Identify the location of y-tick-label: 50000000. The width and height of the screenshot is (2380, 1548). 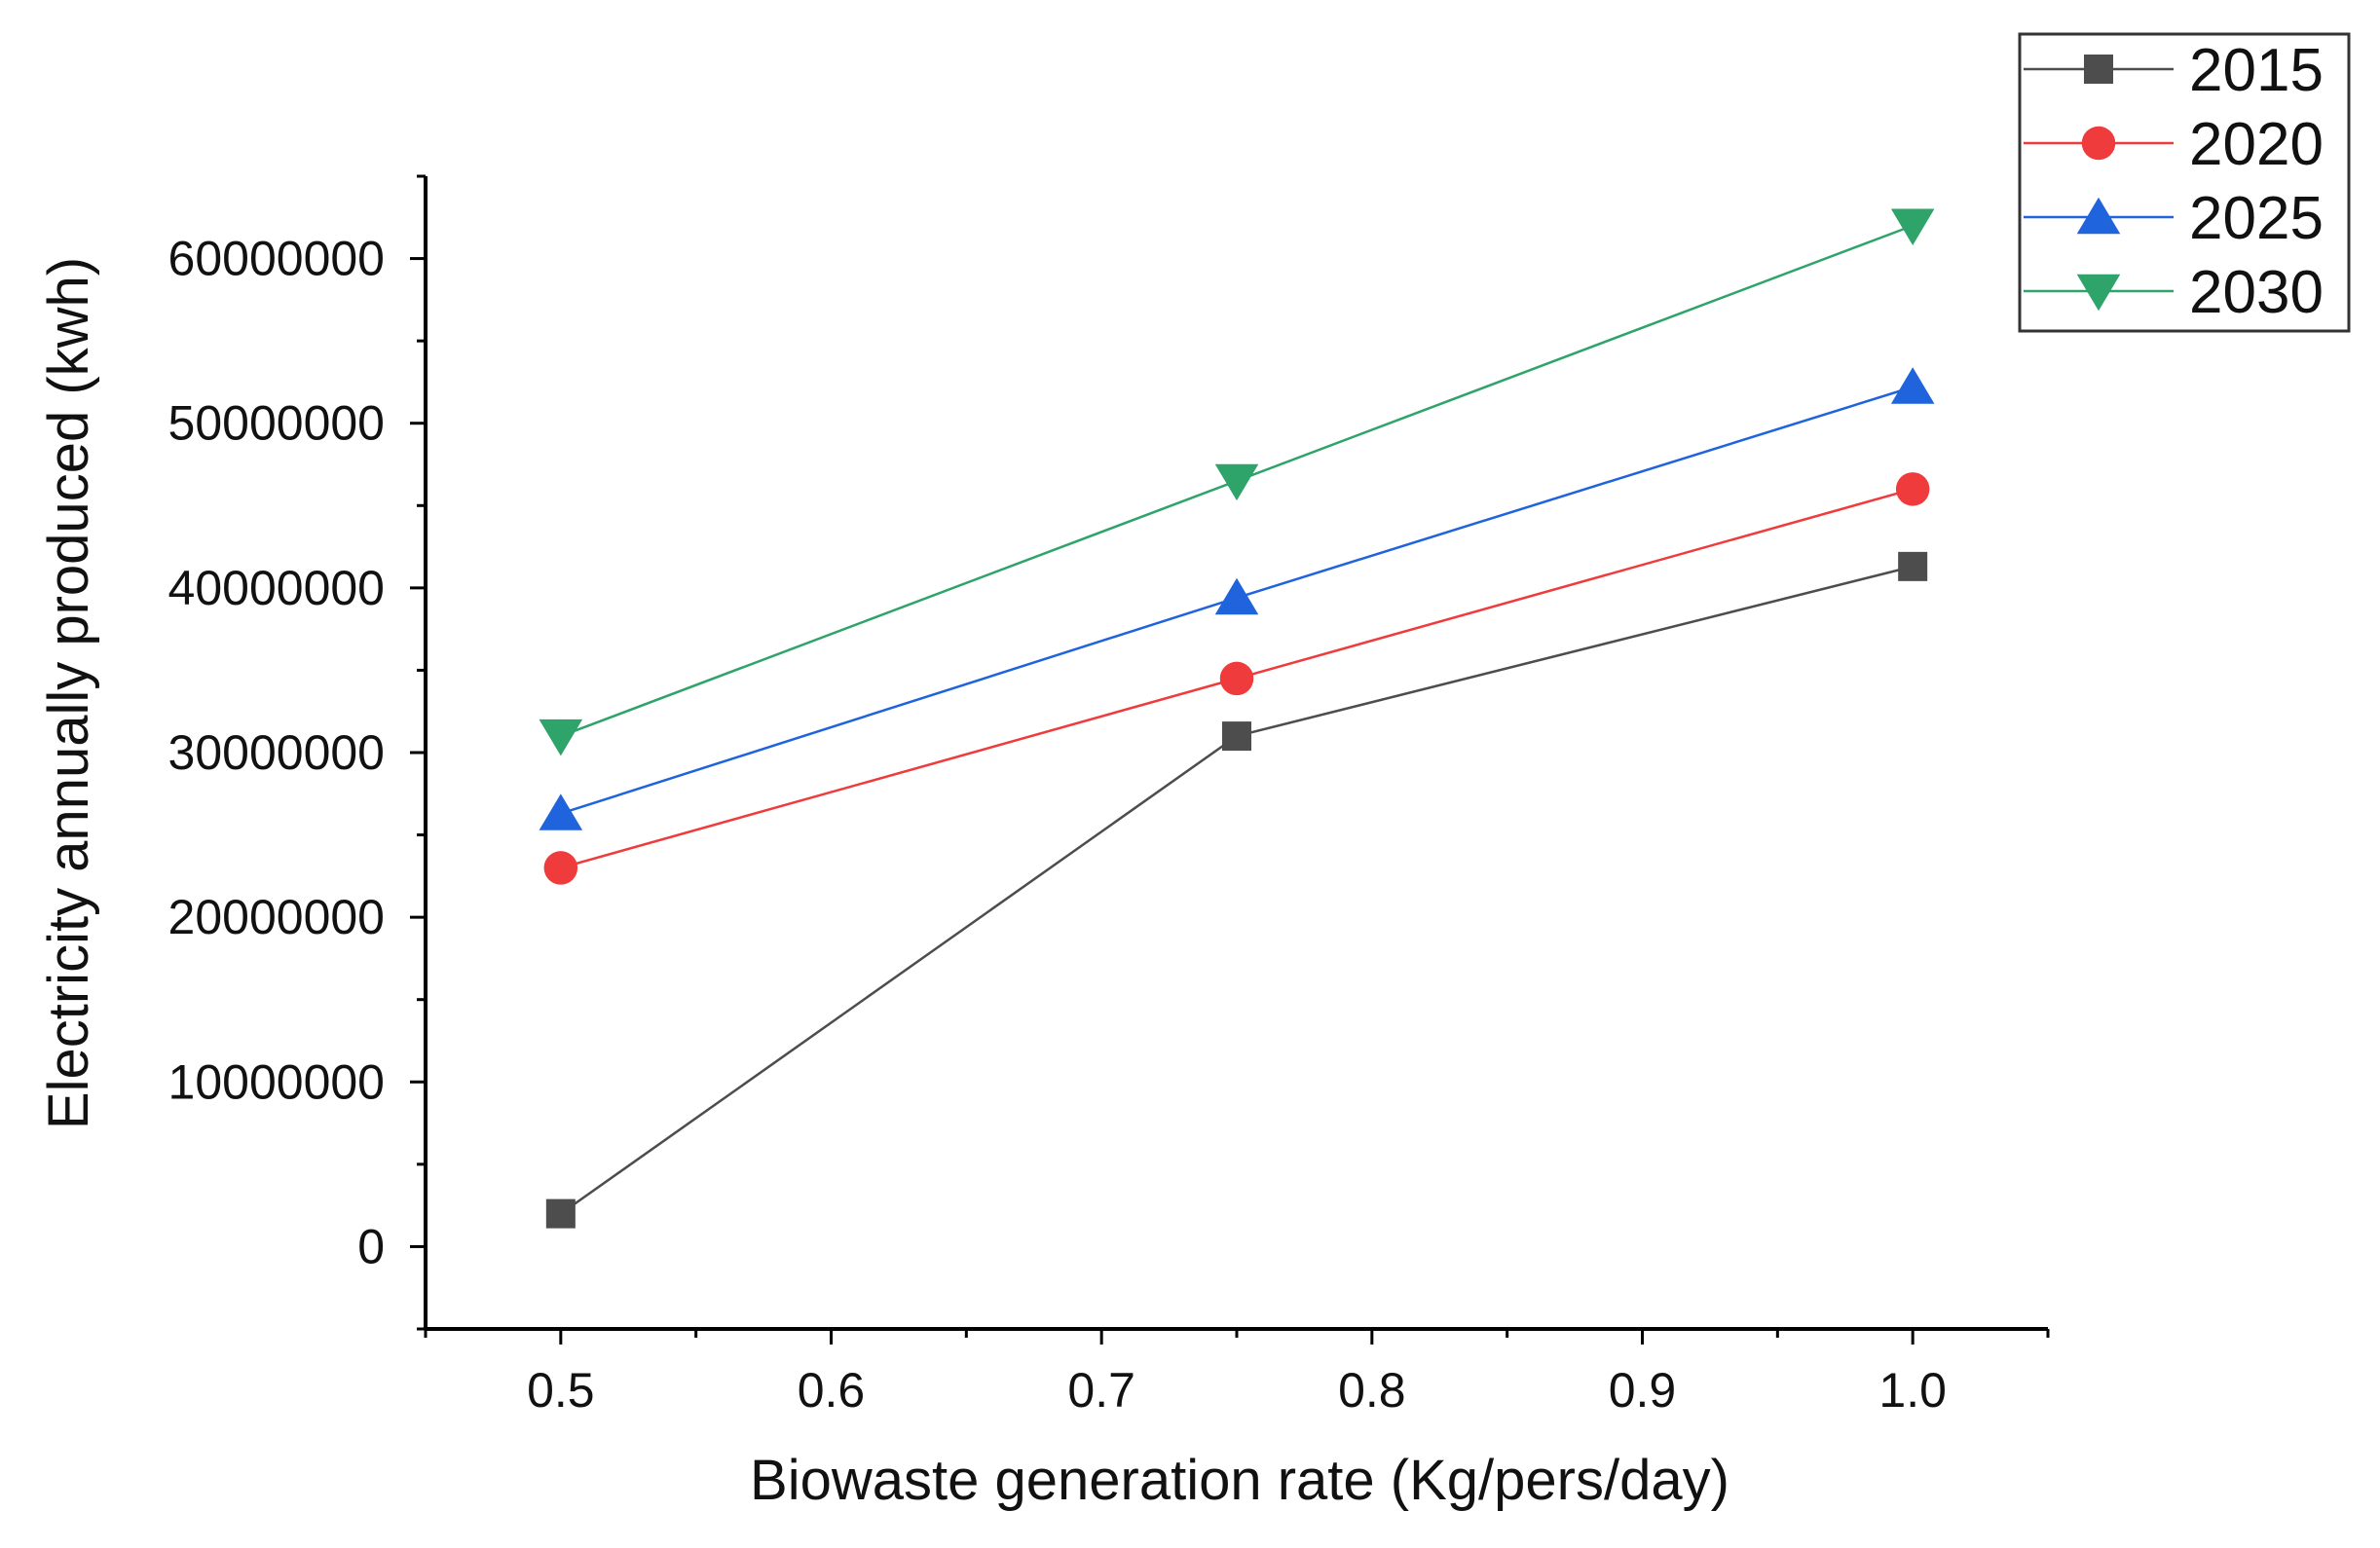
(276, 423).